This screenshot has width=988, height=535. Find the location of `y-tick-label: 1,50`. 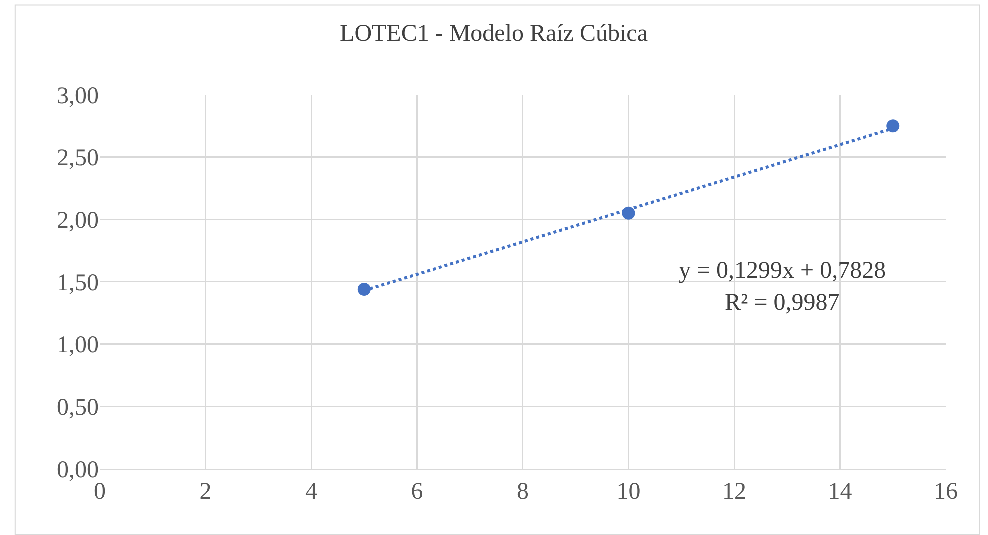

y-tick-label: 1,50 is located at coordinates (78, 283).